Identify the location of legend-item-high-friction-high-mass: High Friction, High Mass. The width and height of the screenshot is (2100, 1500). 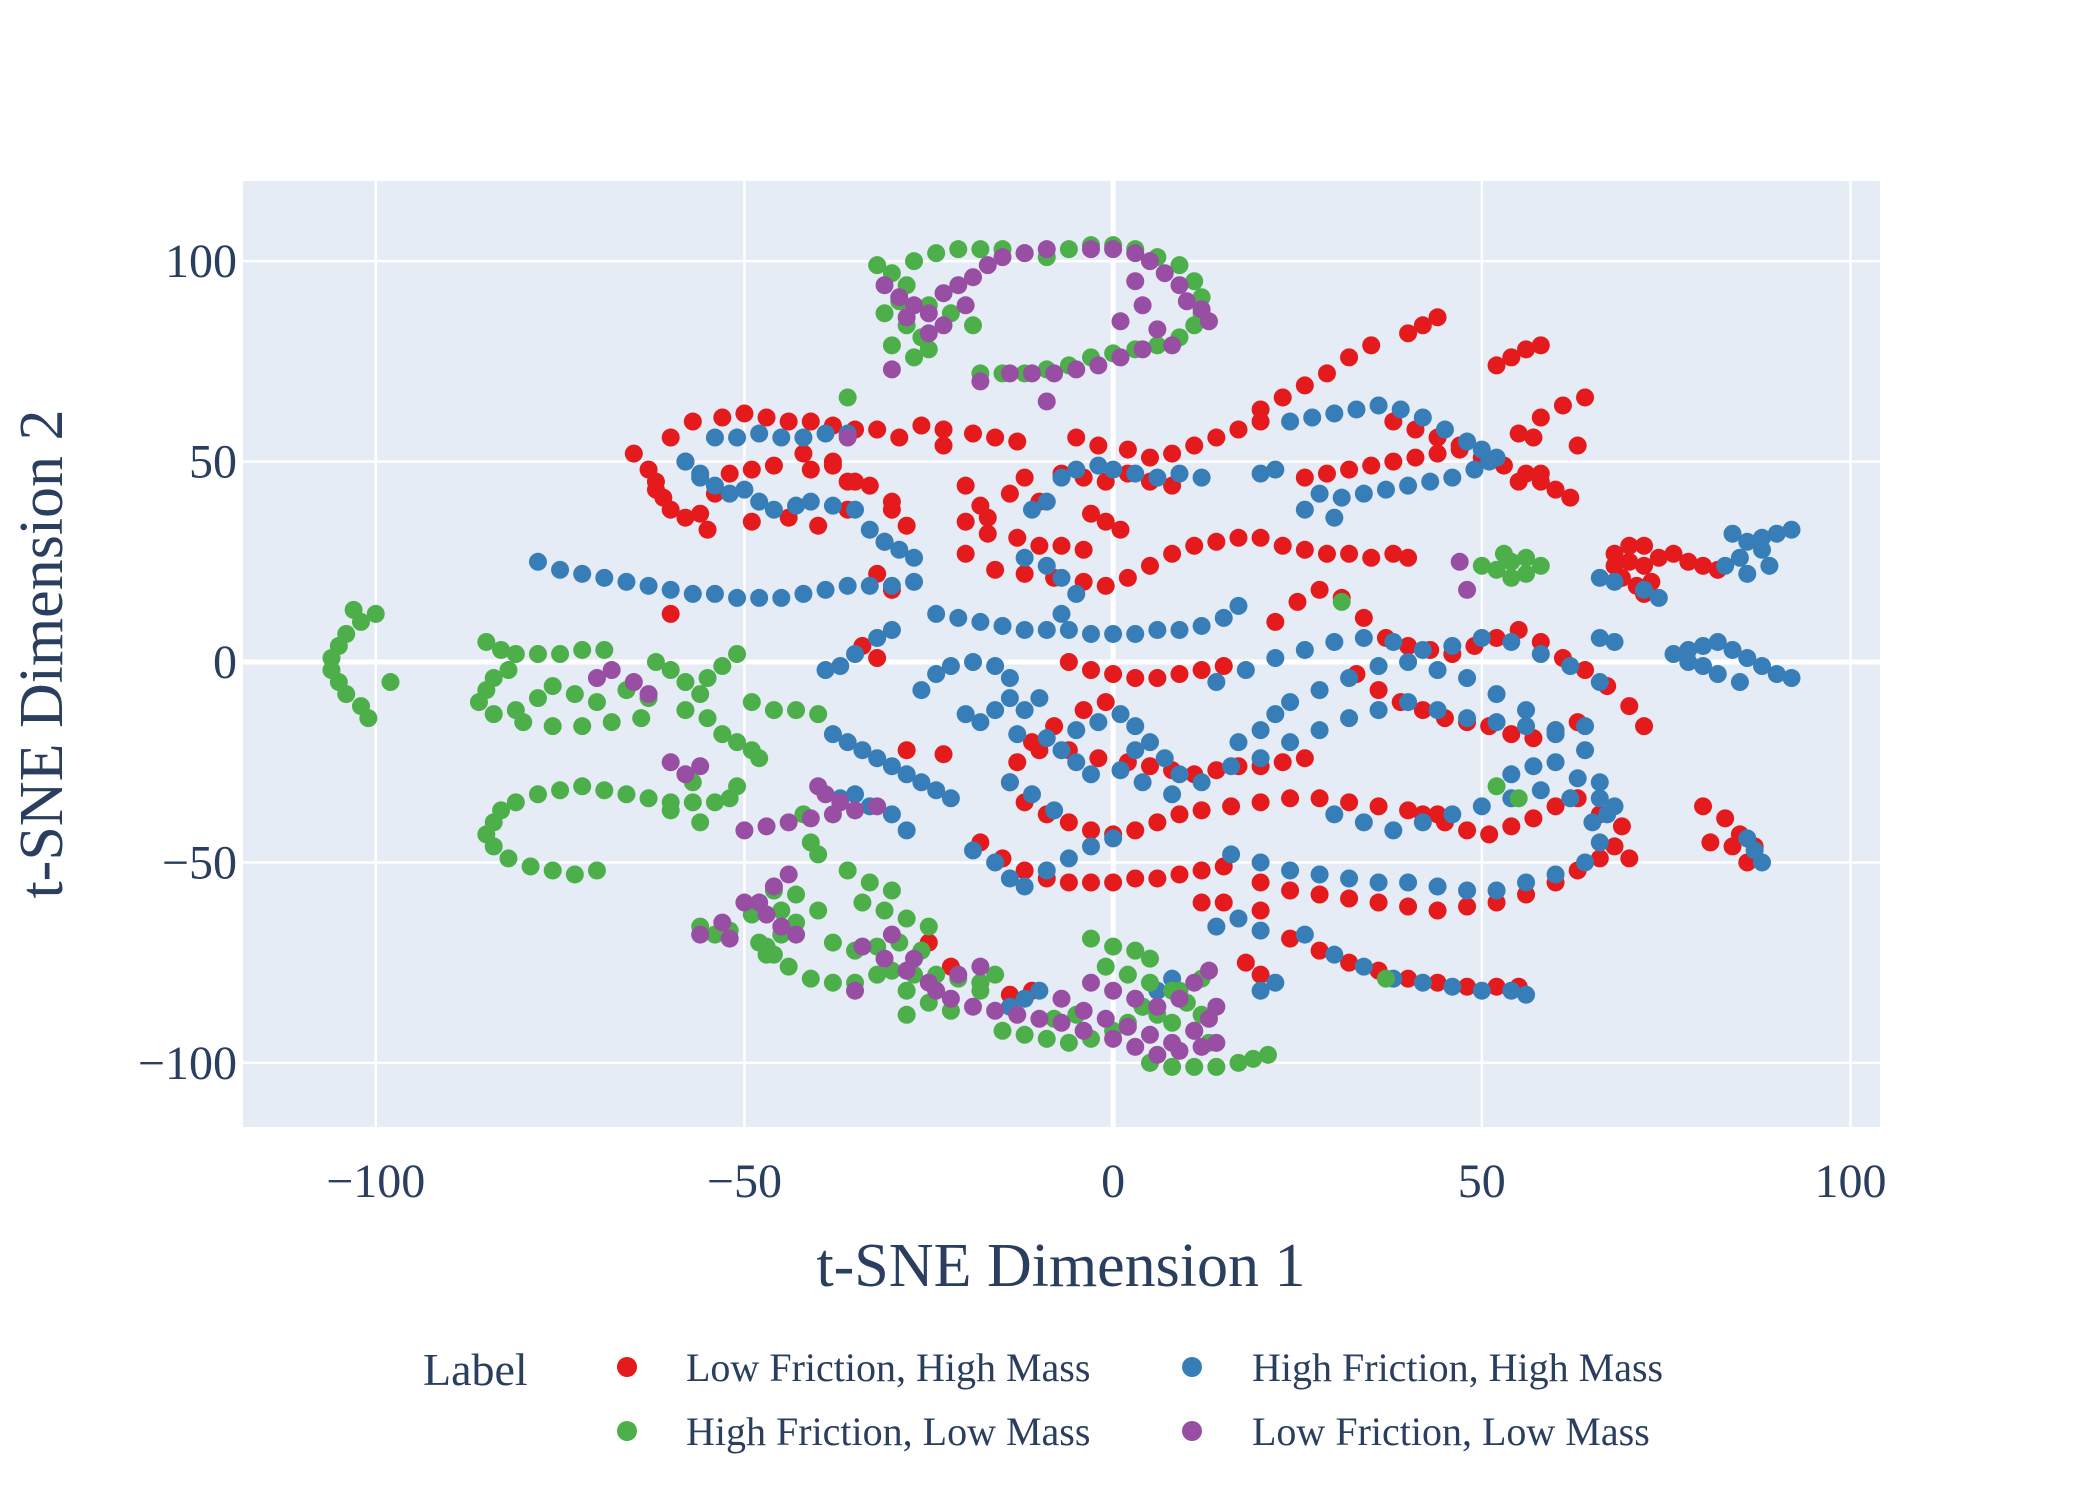
(1422, 1367).